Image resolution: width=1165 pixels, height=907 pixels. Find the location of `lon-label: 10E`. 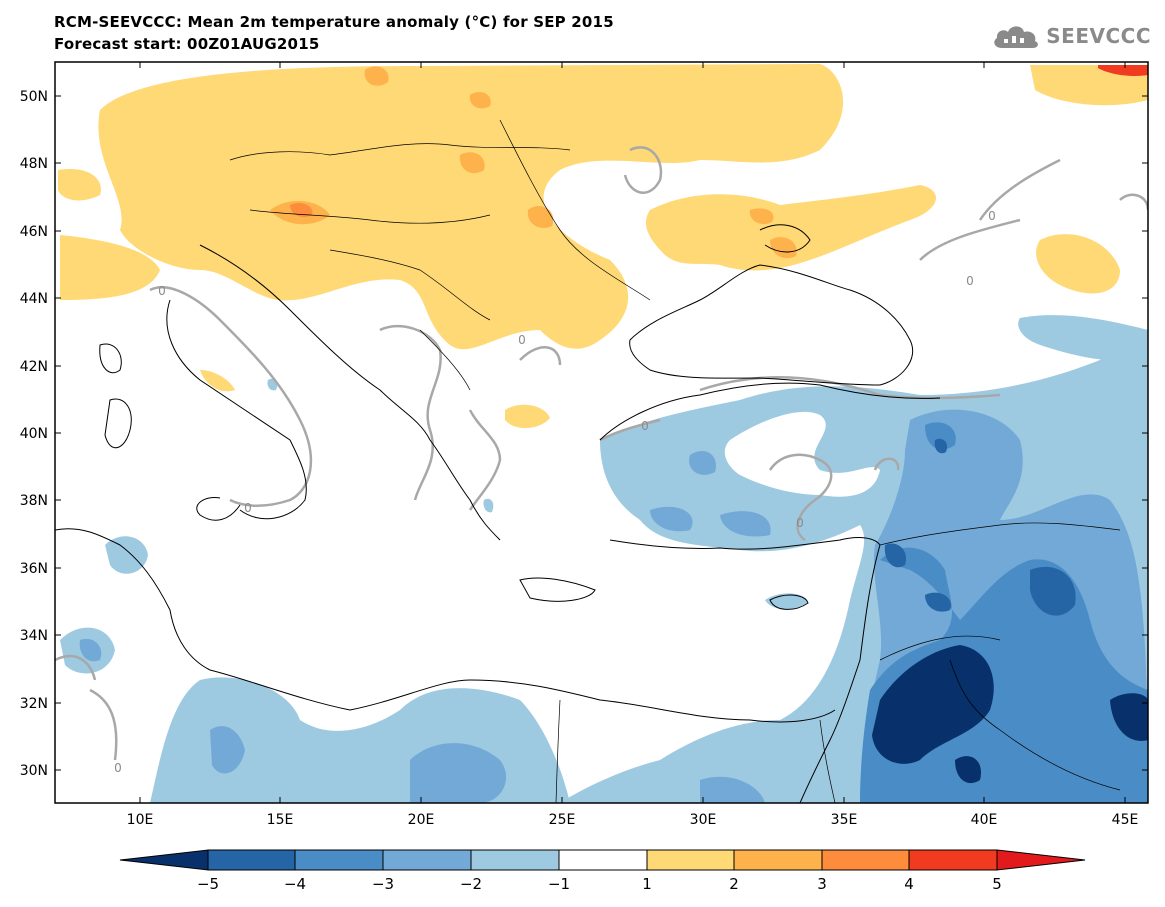

lon-label: 10E is located at coordinates (140, 820).